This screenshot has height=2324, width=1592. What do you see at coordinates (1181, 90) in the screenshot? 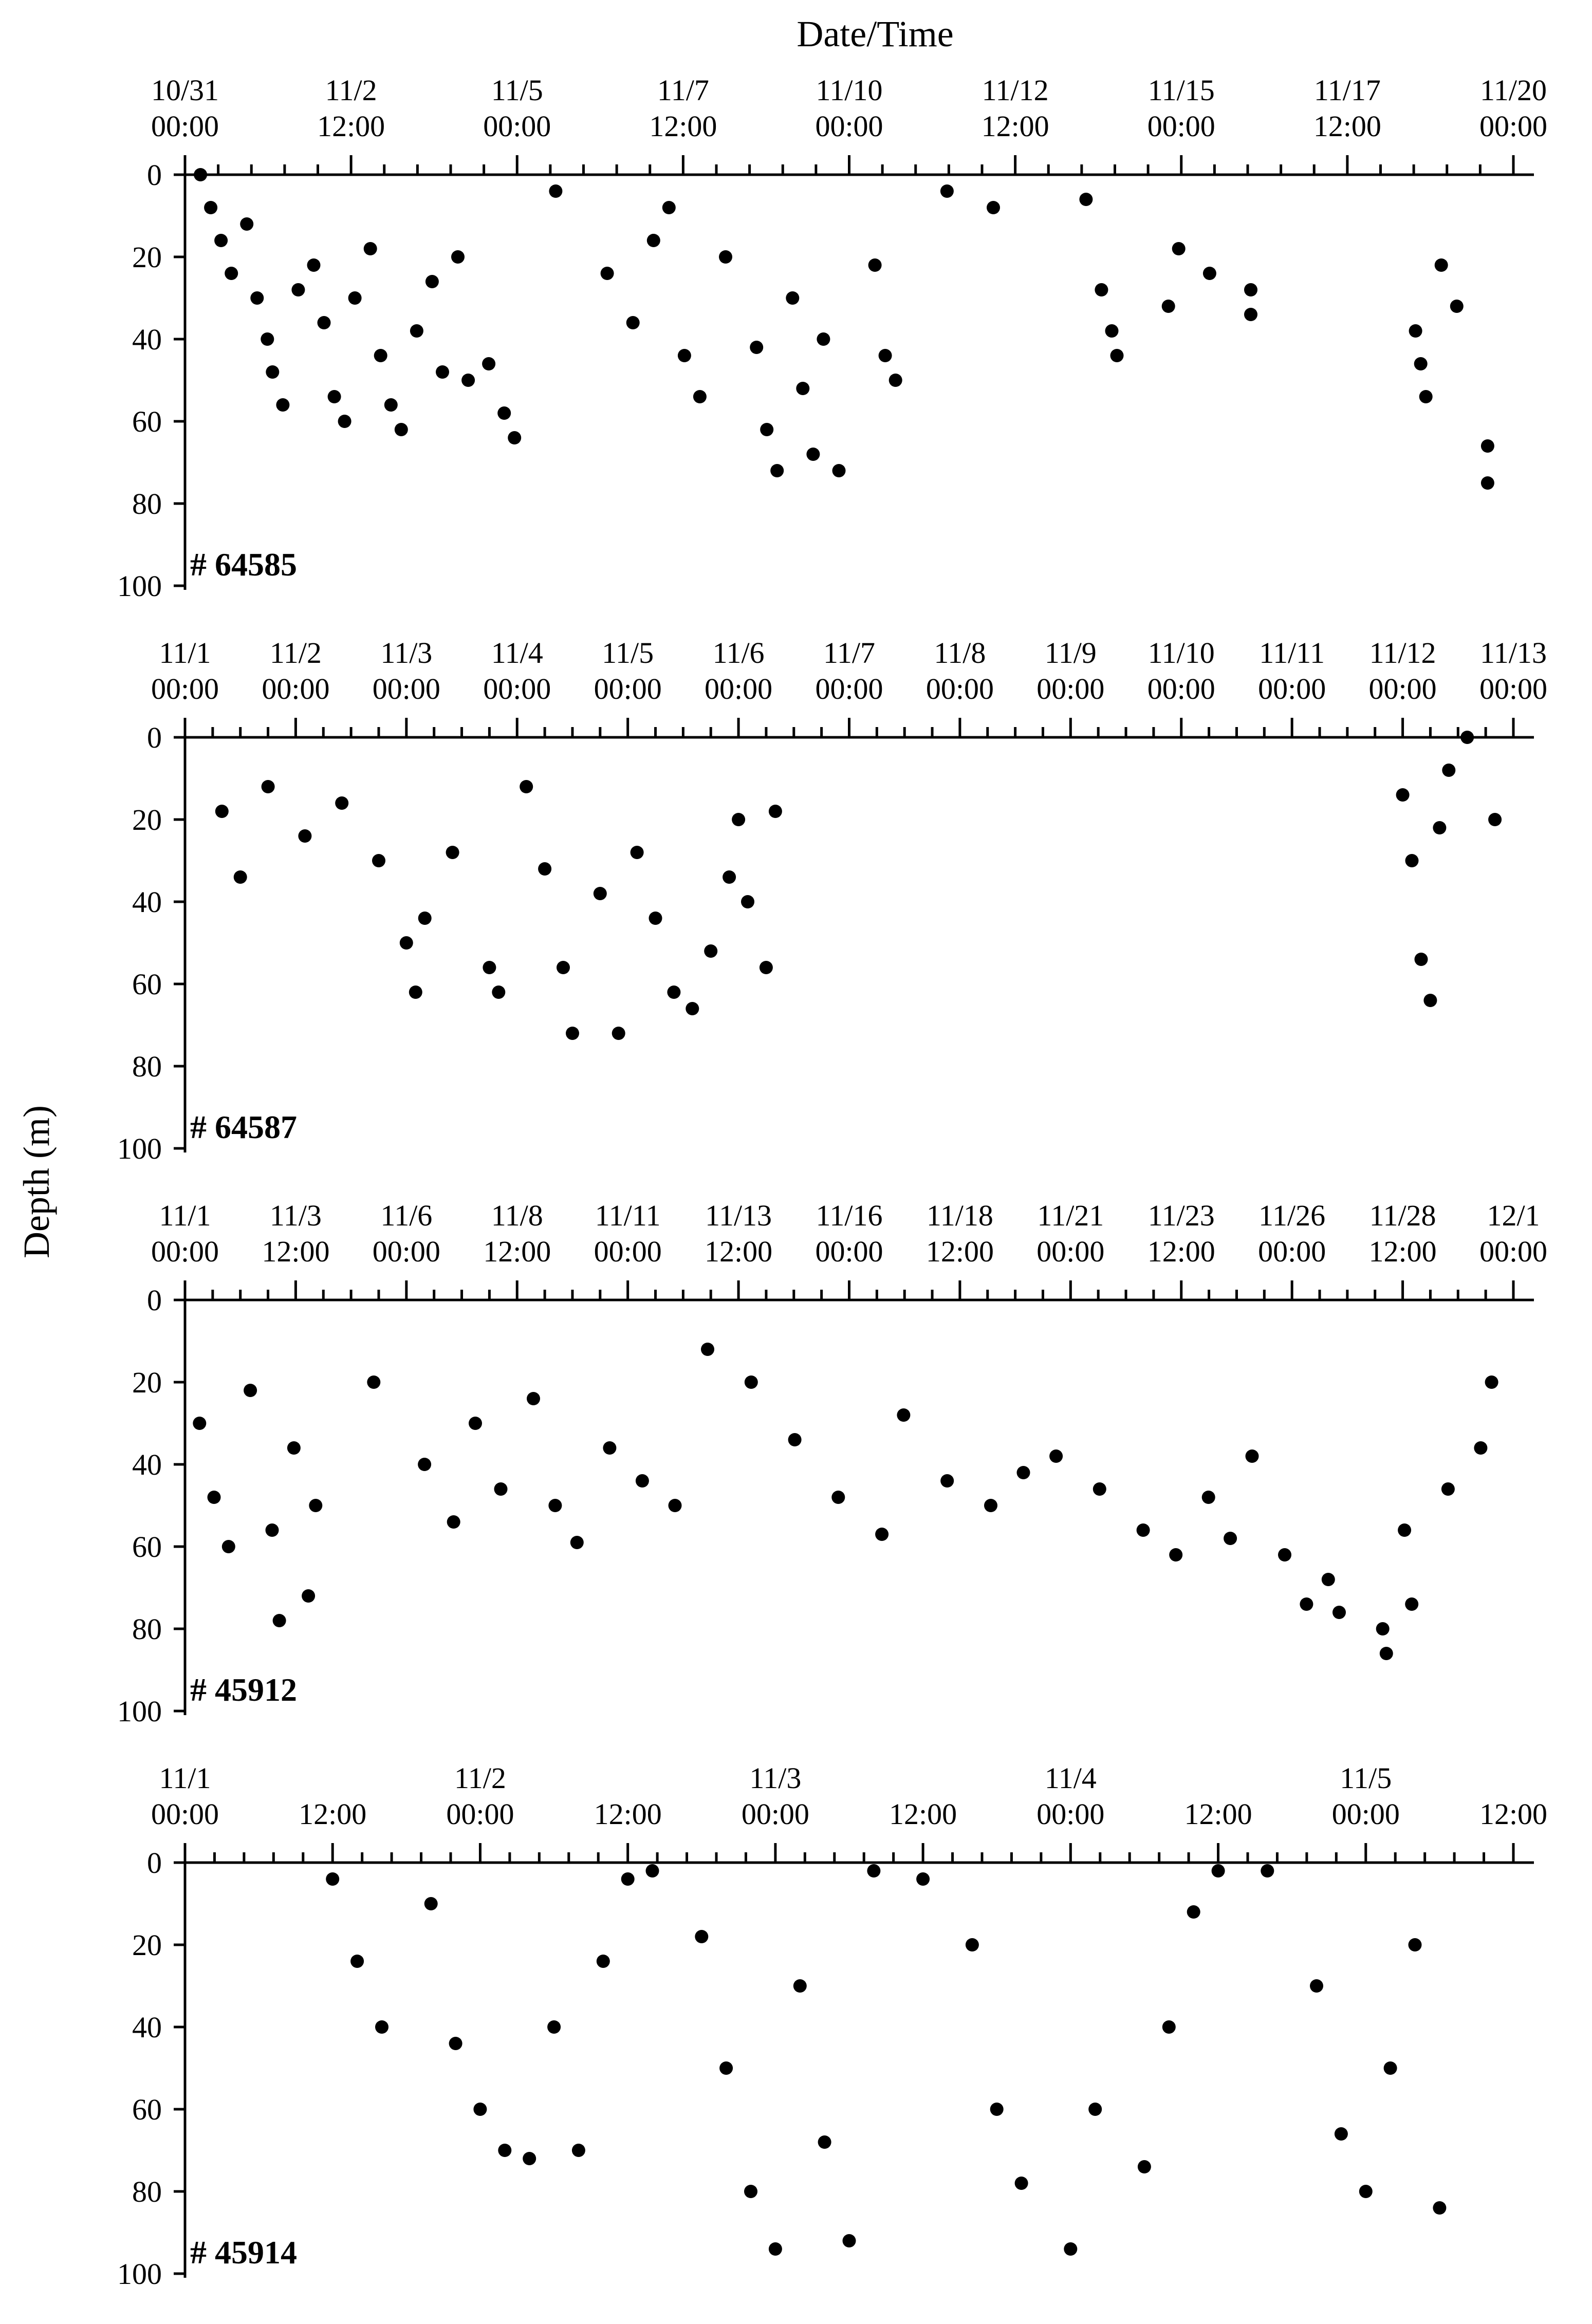
I see `x-tick-date-label: 11/15` at bounding box center [1181, 90].